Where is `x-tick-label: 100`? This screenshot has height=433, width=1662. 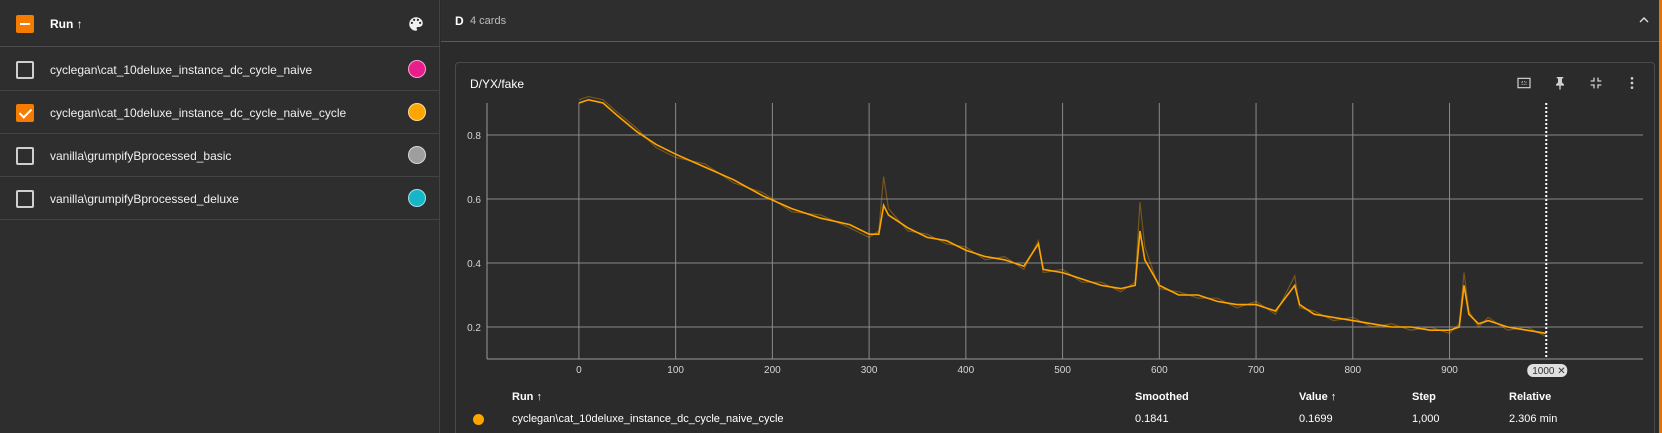
x-tick-label: 100 is located at coordinates (675, 370).